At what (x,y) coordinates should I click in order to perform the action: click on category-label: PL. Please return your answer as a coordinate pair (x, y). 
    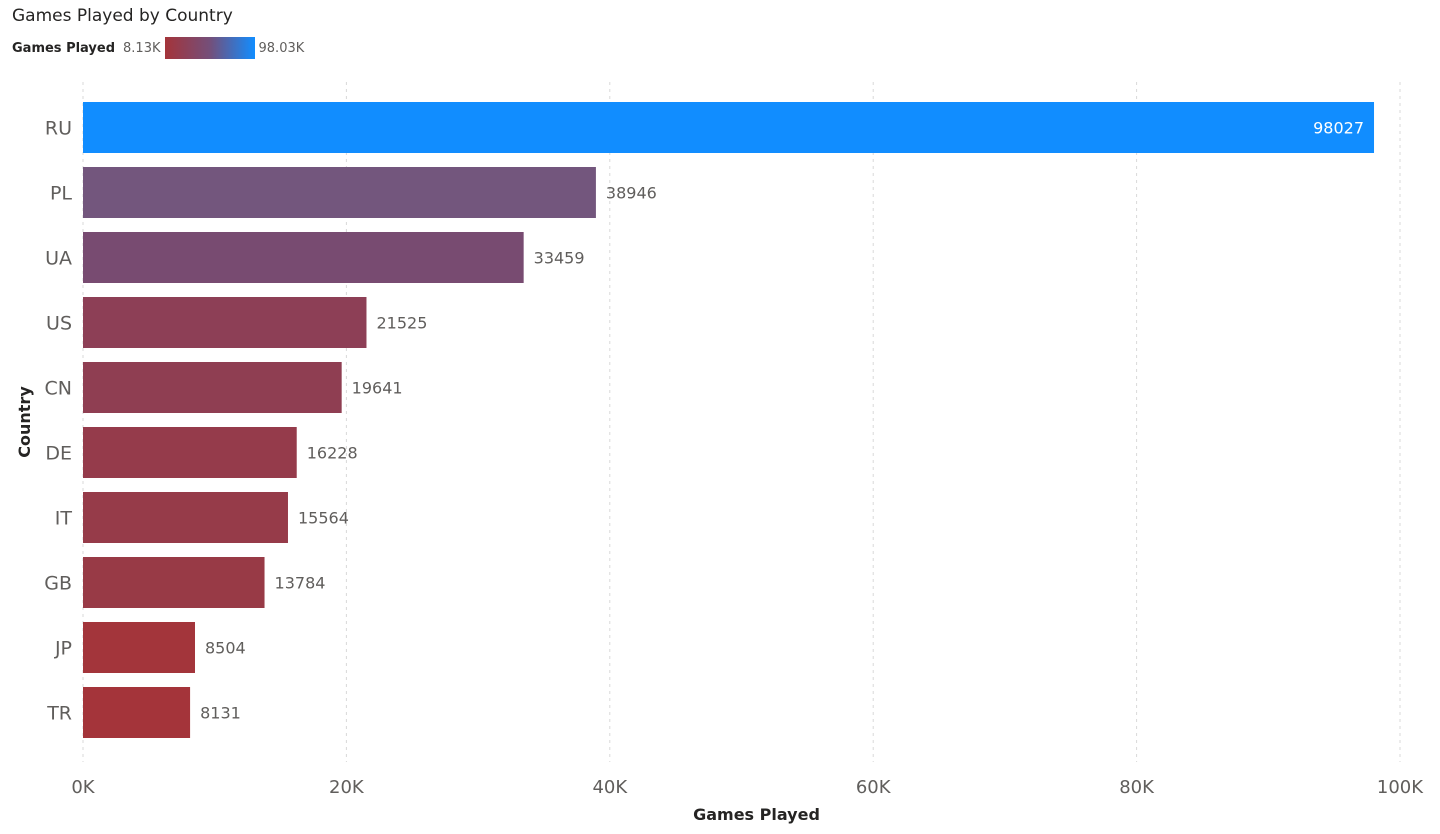
    Looking at the image, I should click on (61, 194).